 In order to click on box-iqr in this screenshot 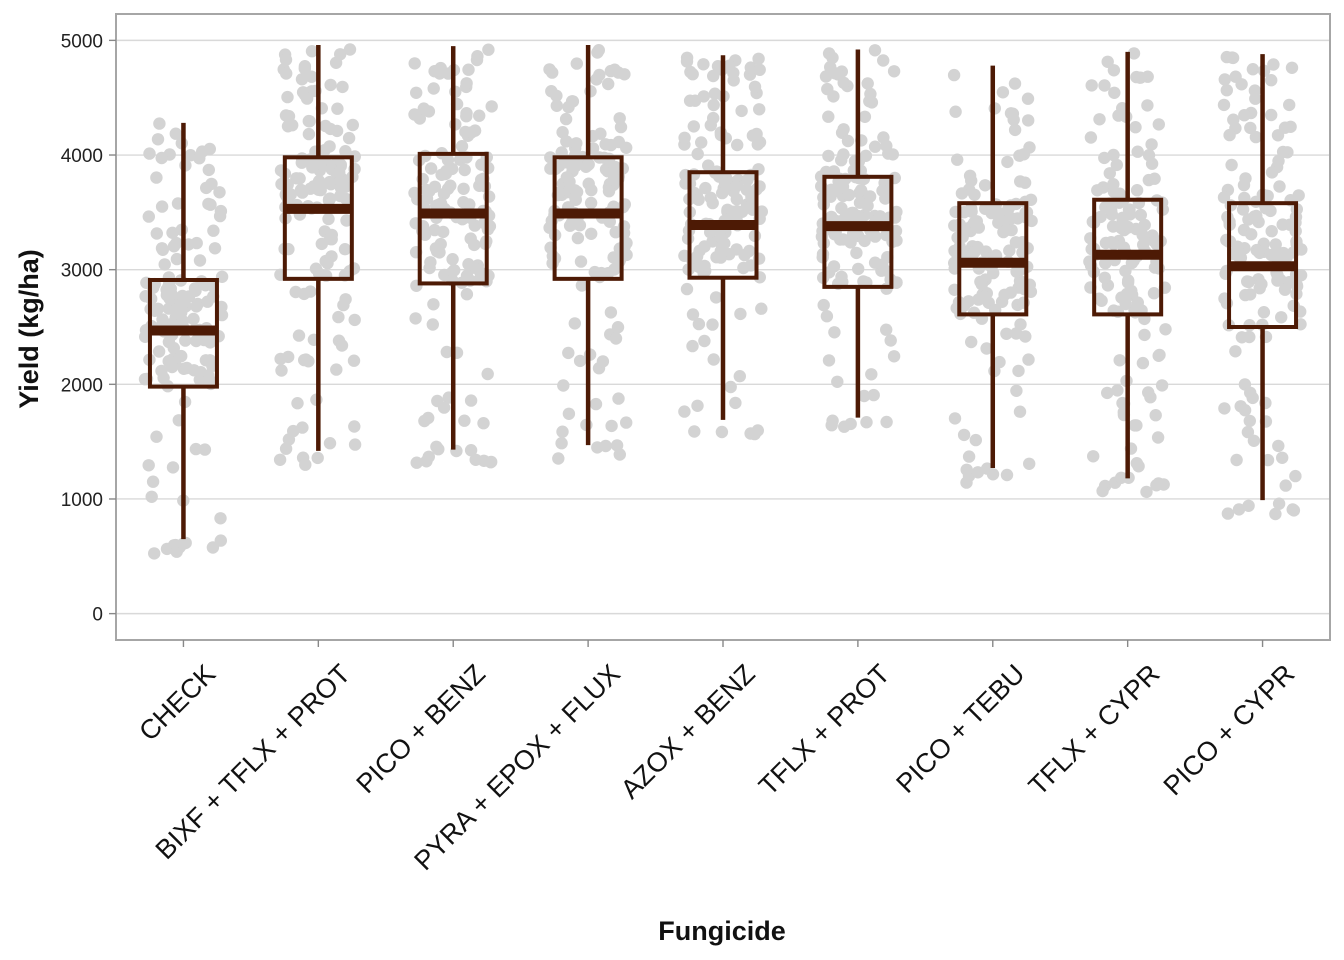, I will do `click(858, 231)`.